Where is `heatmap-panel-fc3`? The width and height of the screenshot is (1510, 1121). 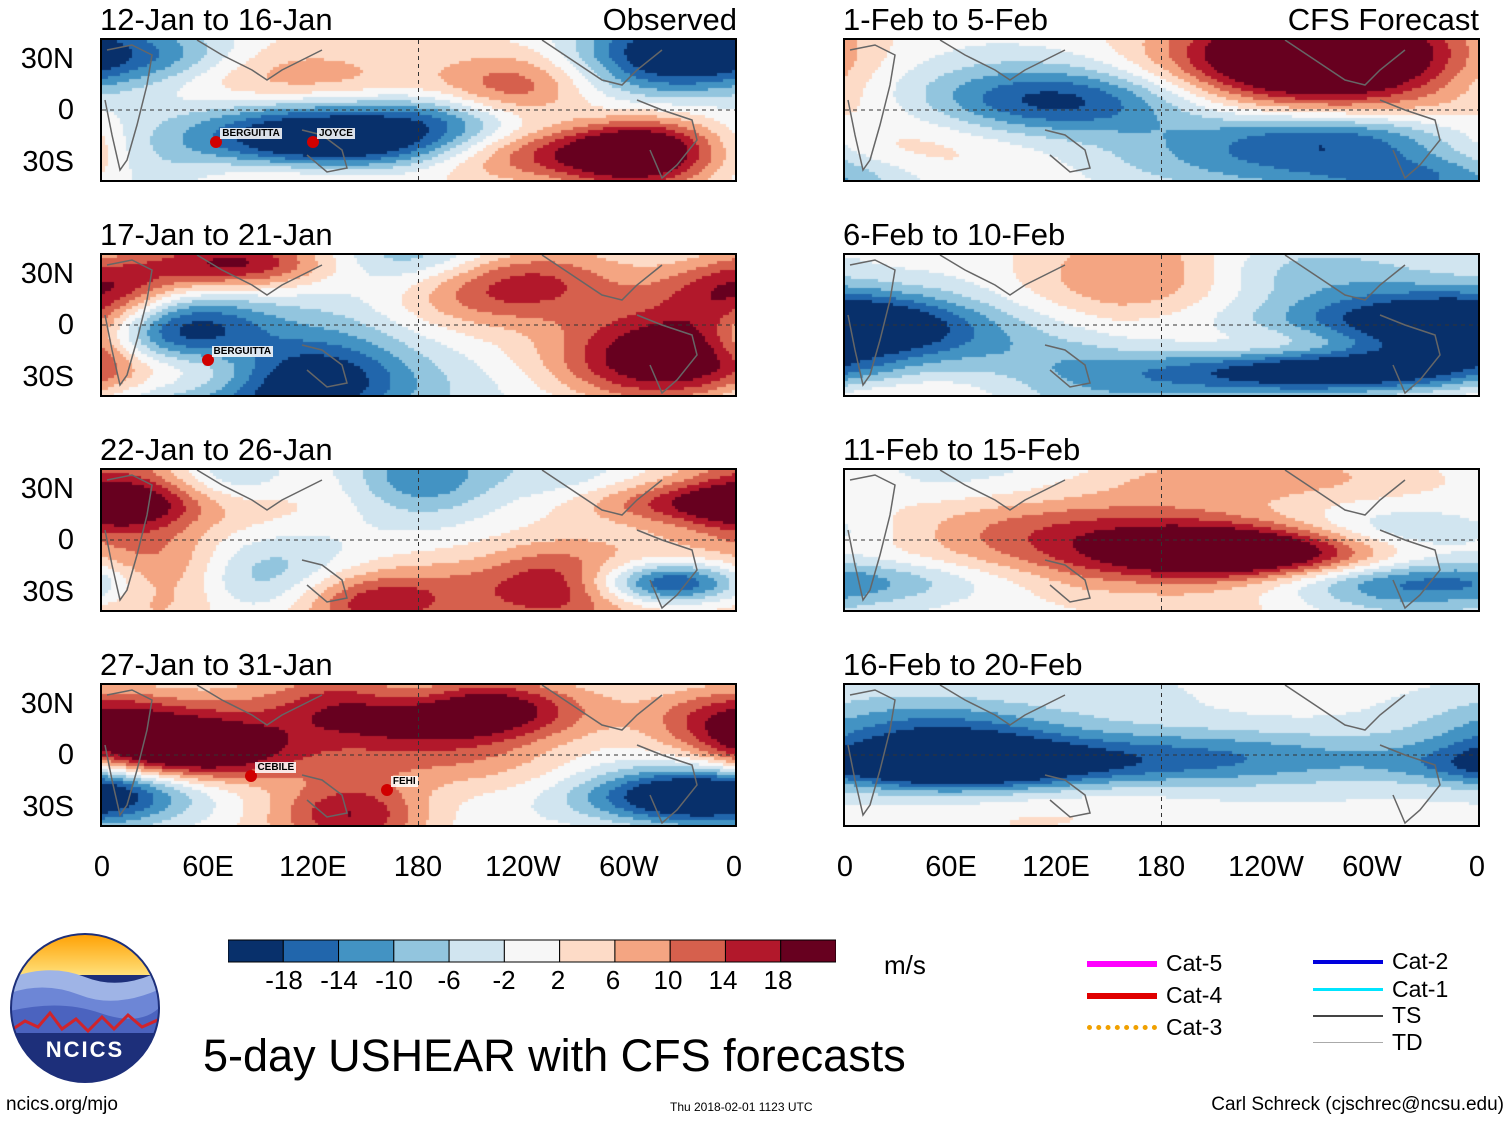
heatmap-panel-fc3 is located at coordinates (1161, 540).